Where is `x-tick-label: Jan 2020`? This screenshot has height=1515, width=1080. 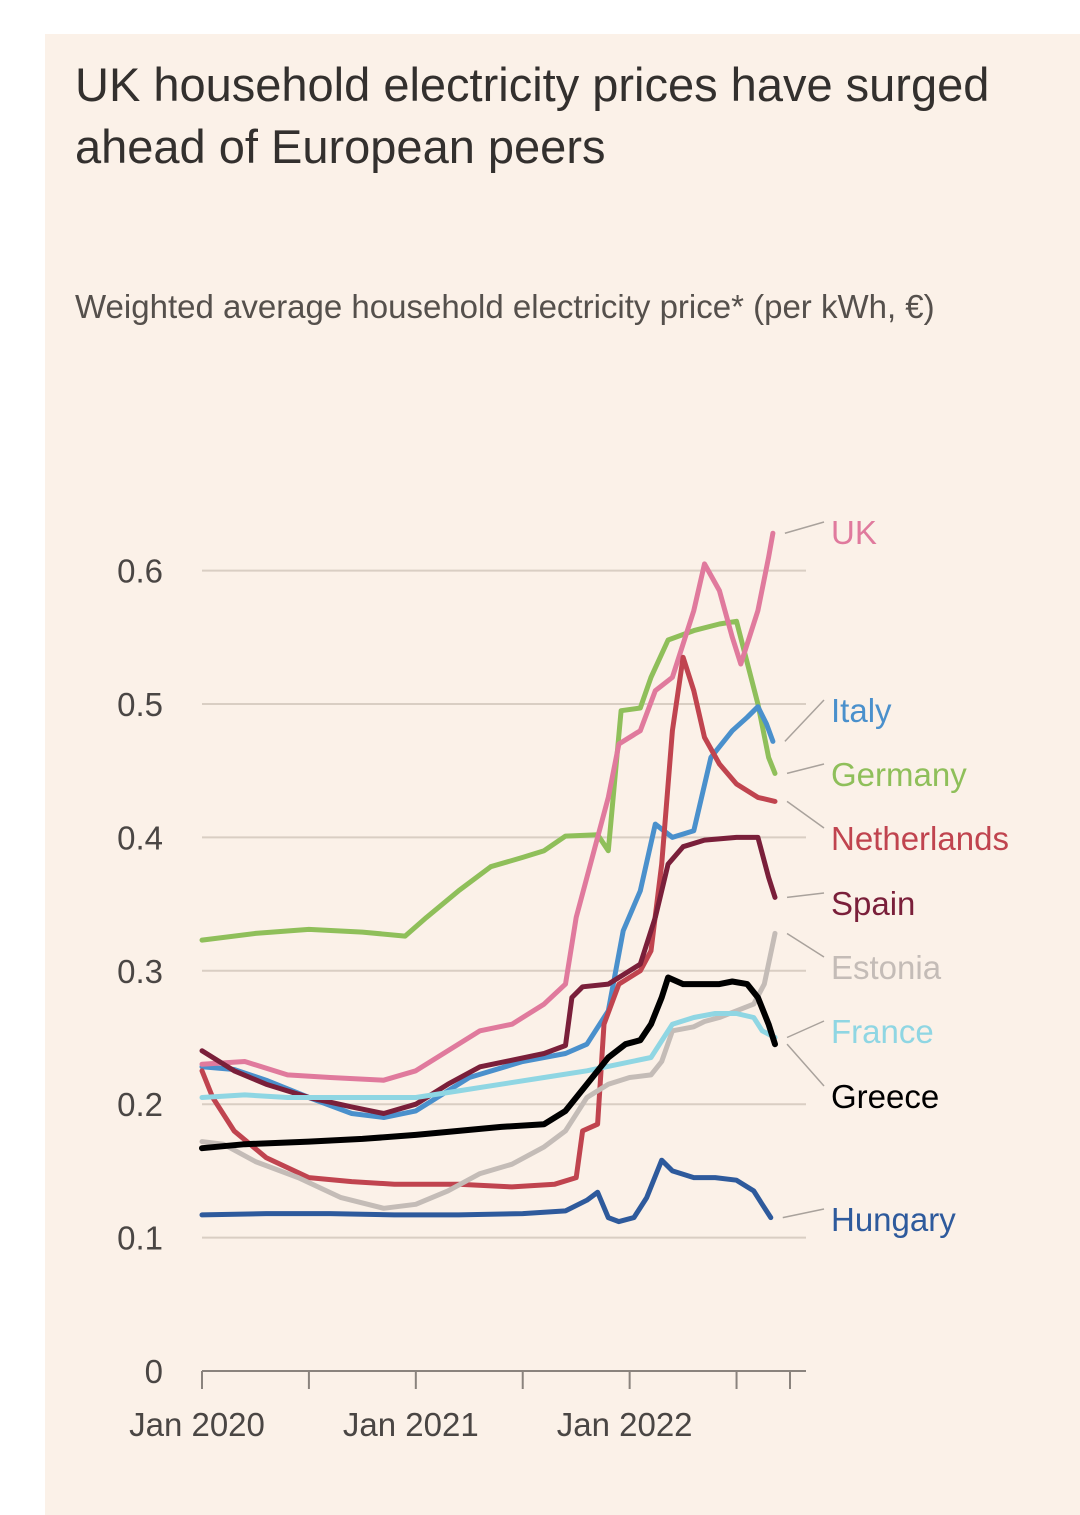 x-tick-label: Jan 2020 is located at coordinates (197, 1424).